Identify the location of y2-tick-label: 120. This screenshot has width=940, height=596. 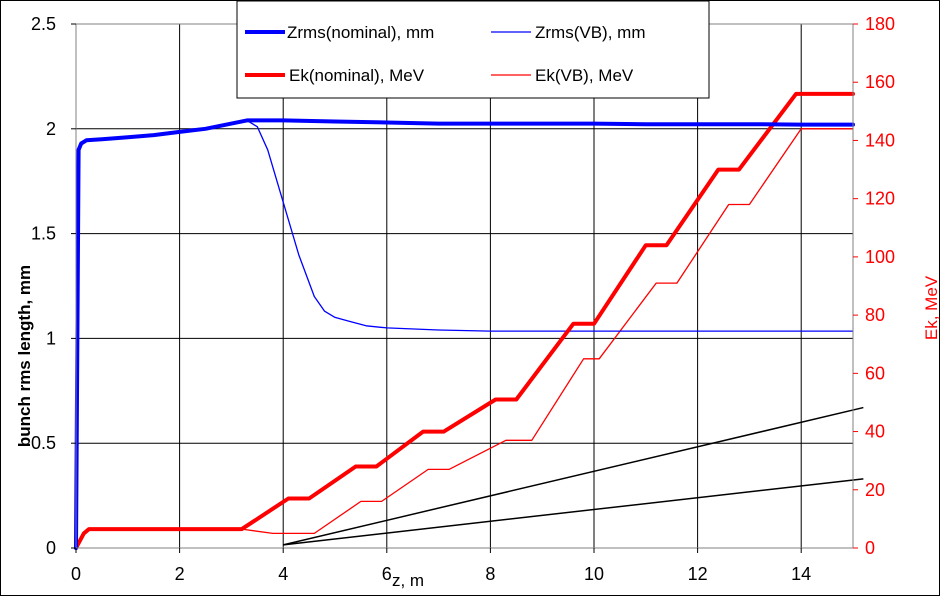
(880, 199).